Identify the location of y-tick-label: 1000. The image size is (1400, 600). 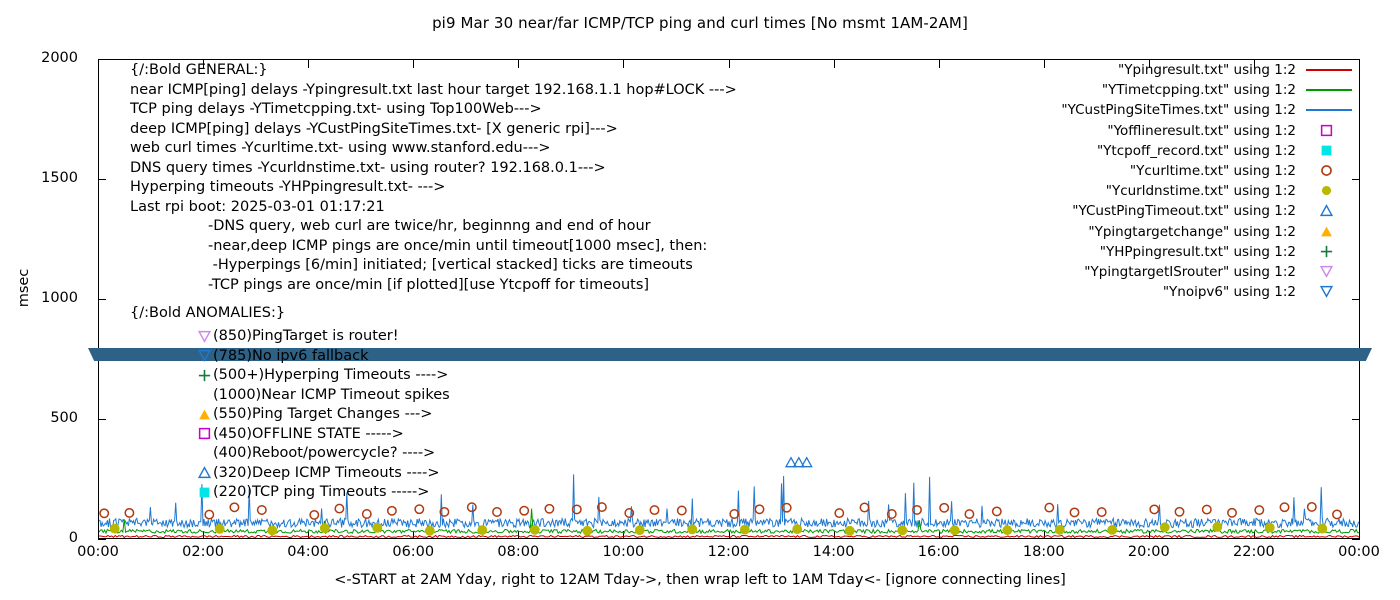
(59, 298).